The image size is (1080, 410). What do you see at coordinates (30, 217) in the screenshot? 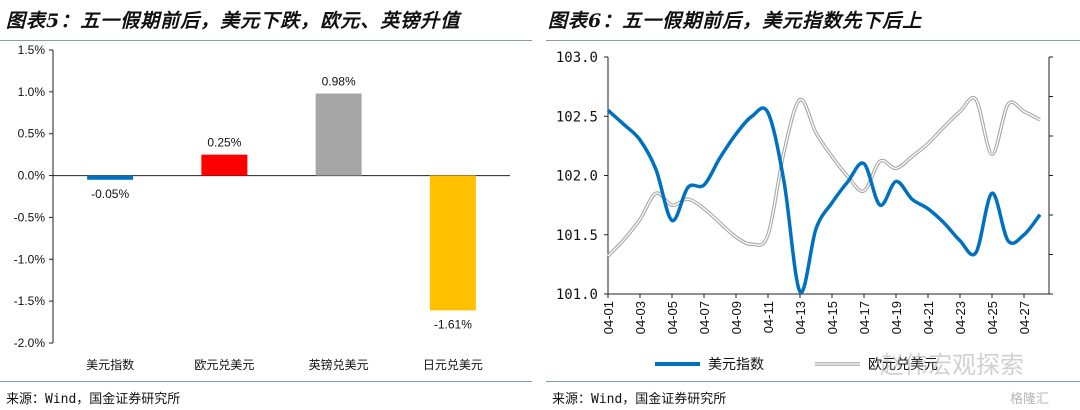
I see `bar-y-tick-label: -0.5%` at bounding box center [30, 217].